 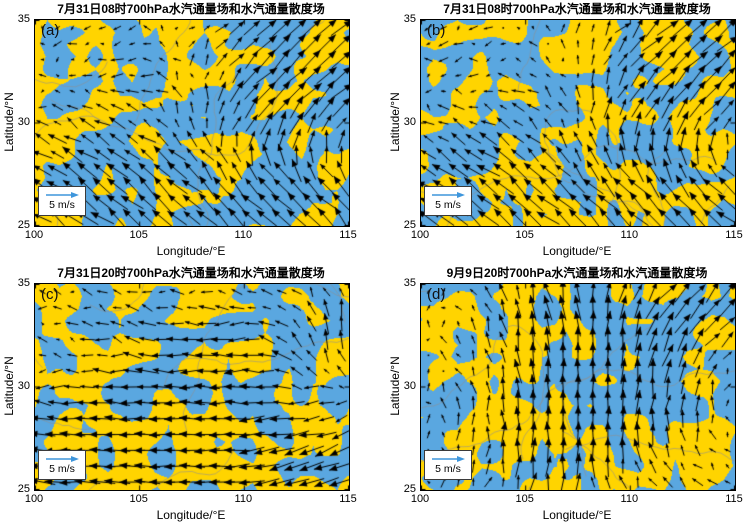 I want to click on panel-letter: (d), so click(x=436, y=294).